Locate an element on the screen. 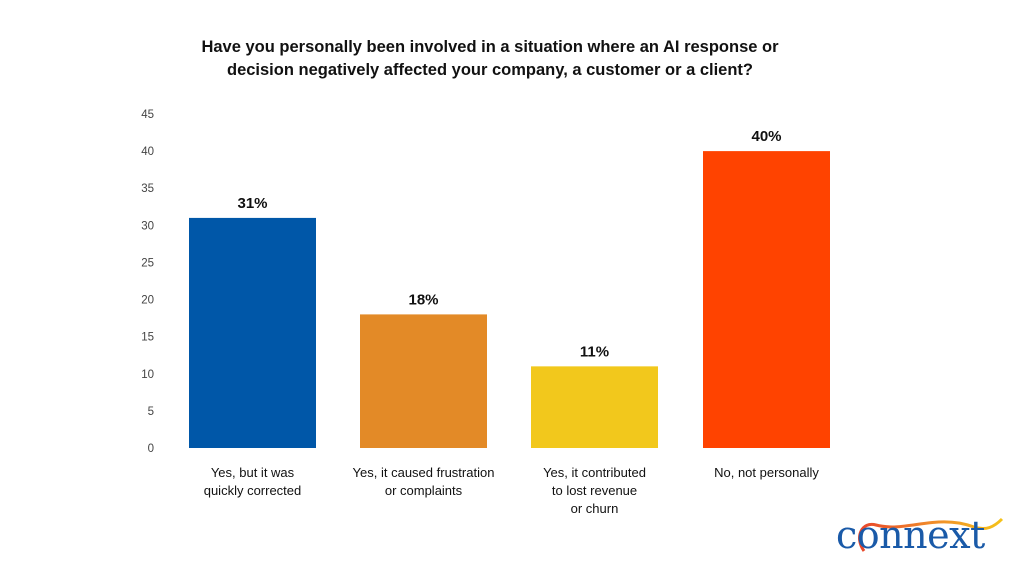  x-category-label-line: quickly corrected is located at coordinates (252, 490).